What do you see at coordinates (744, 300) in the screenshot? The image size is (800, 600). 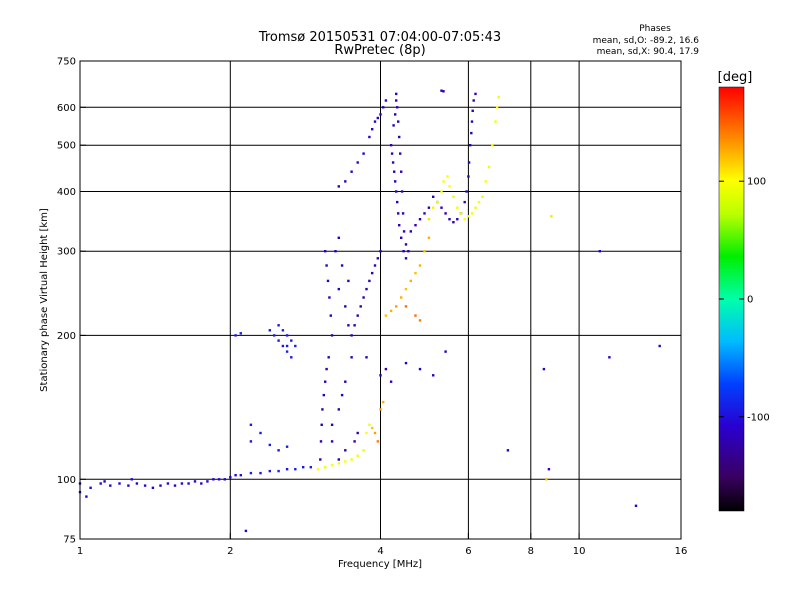 I see `colorbar-ticks: 100 0 -100` at bounding box center [744, 300].